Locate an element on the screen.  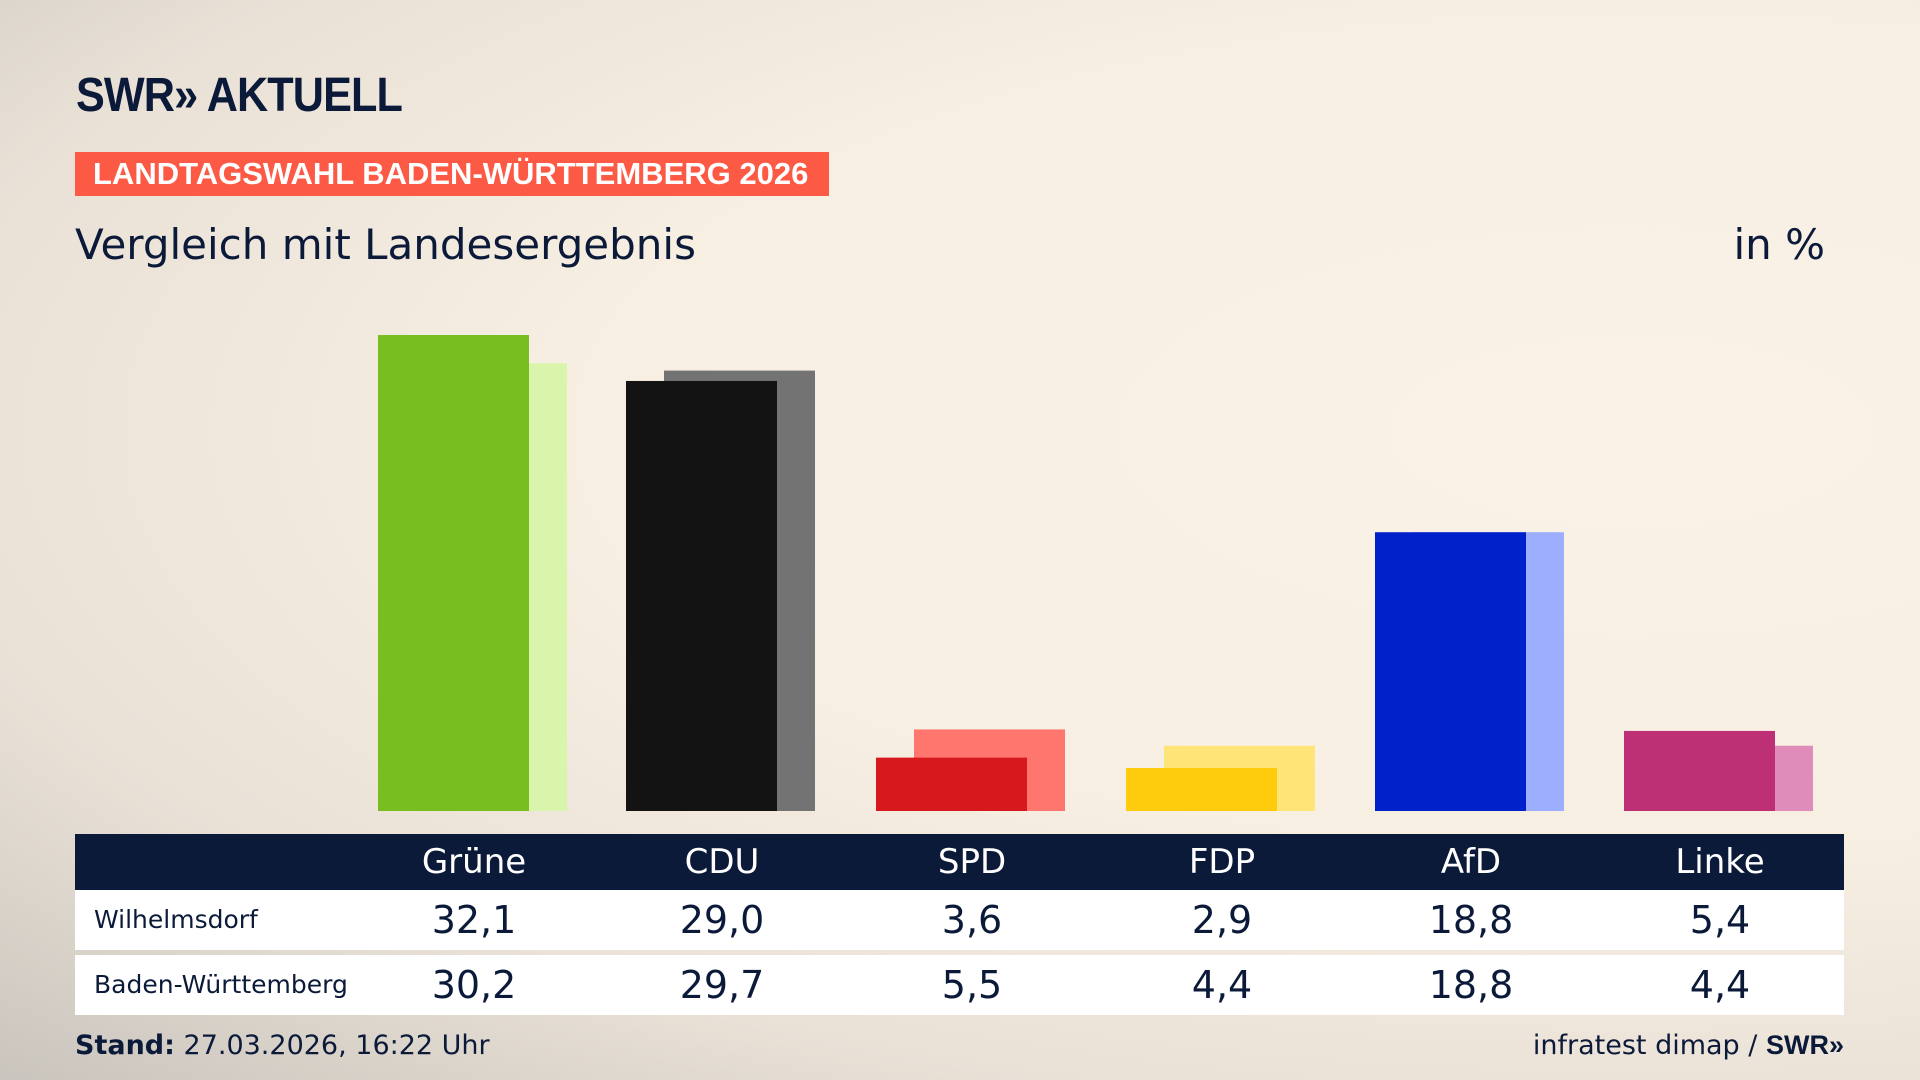
bar-afd is located at coordinates (1450, 671).